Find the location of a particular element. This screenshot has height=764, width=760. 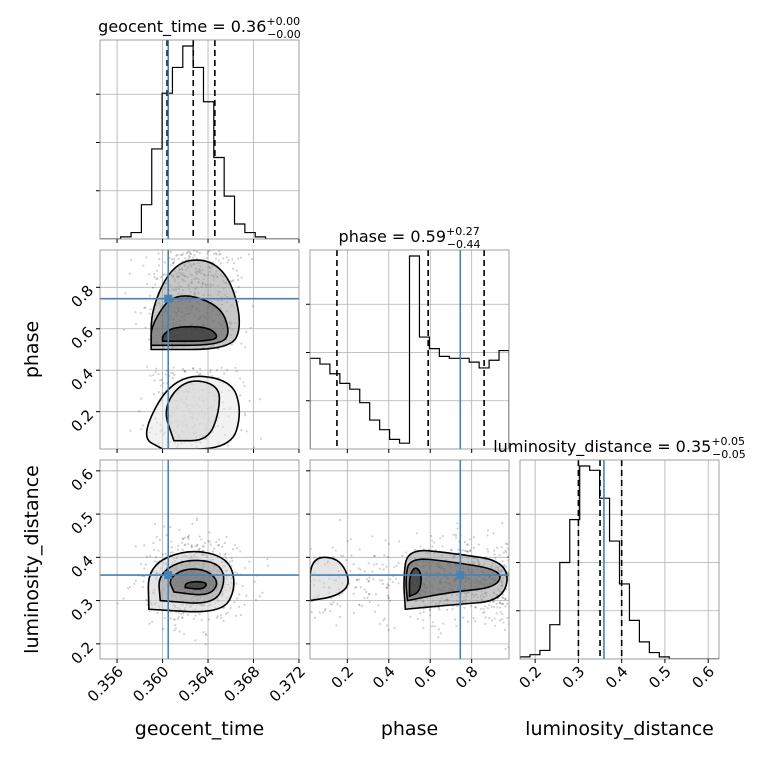

histogram-phase is located at coordinates (409, 352).